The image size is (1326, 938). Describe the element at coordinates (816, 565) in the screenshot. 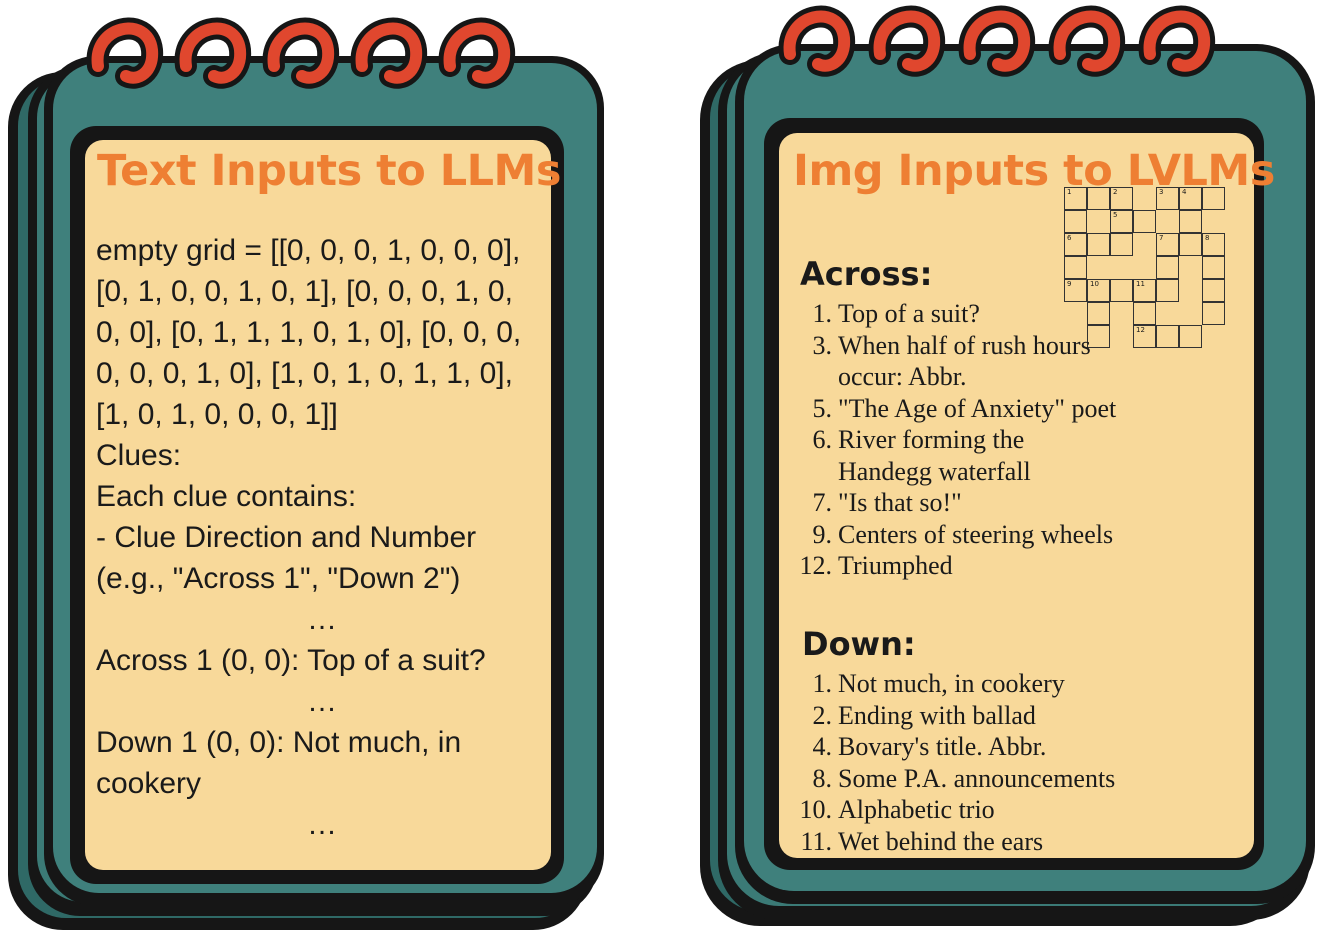

I see `clue-number: 12.` at that location.